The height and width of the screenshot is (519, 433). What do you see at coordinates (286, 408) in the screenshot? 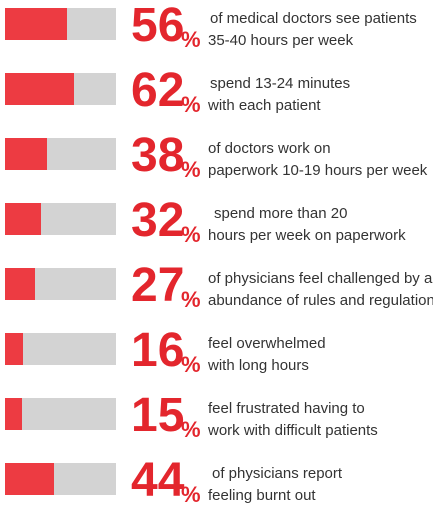
I see `stat-description-line-1: feel frustrated having to` at bounding box center [286, 408].